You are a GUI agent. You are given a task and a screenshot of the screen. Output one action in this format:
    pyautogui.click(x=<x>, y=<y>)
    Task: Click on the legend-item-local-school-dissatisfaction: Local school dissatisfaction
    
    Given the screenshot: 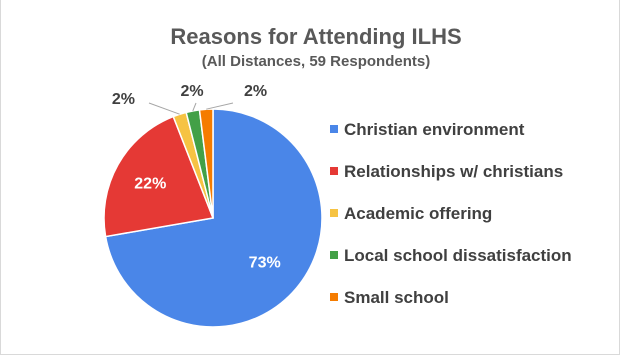 What is the action you would take?
    pyautogui.click(x=451, y=255)
    